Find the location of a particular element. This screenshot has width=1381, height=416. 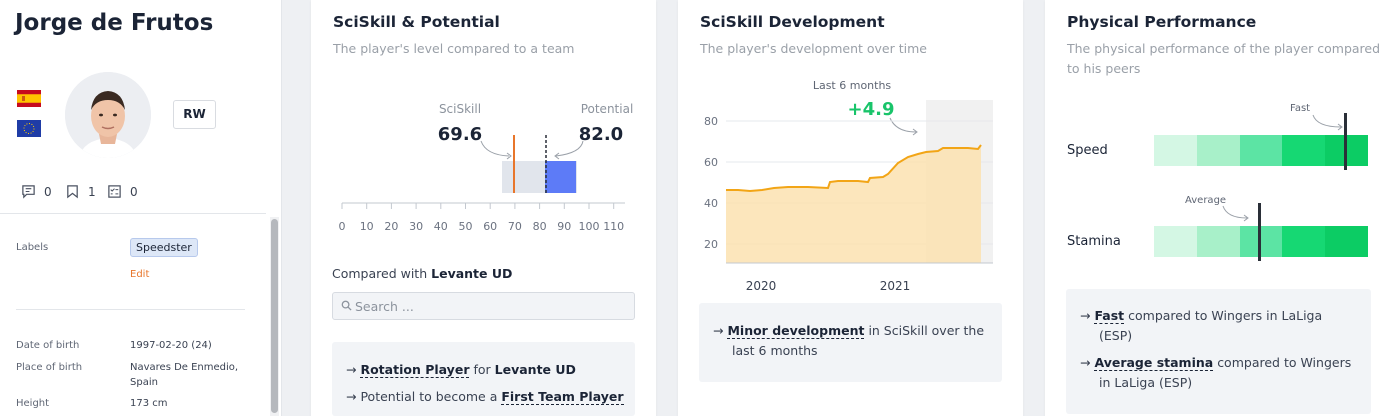

spain-flag-icon is located at coordinates (29, 98).